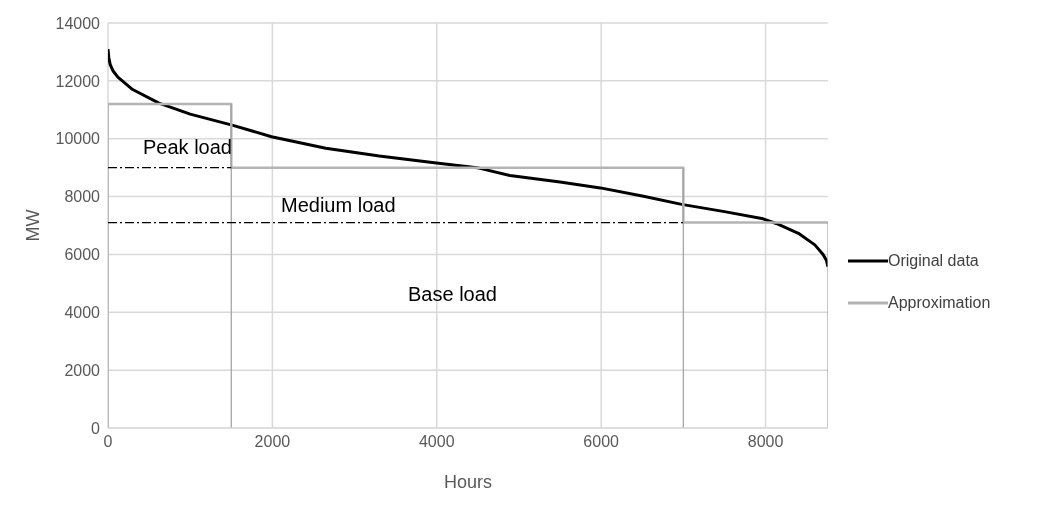 The width and height of the screenshot is (1058, 517). Describe the element at coordinates (452, 294) in the screenshot. I see `annotation: Base load` at that location.